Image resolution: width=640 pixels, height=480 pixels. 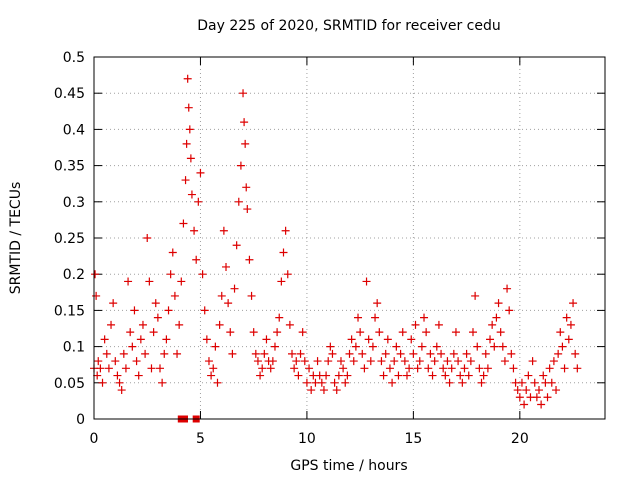 What do you see at coordinates (69, 311) in the screenshot?
I see `y-tick-label: 0.15` at bounding box center [69, 311].